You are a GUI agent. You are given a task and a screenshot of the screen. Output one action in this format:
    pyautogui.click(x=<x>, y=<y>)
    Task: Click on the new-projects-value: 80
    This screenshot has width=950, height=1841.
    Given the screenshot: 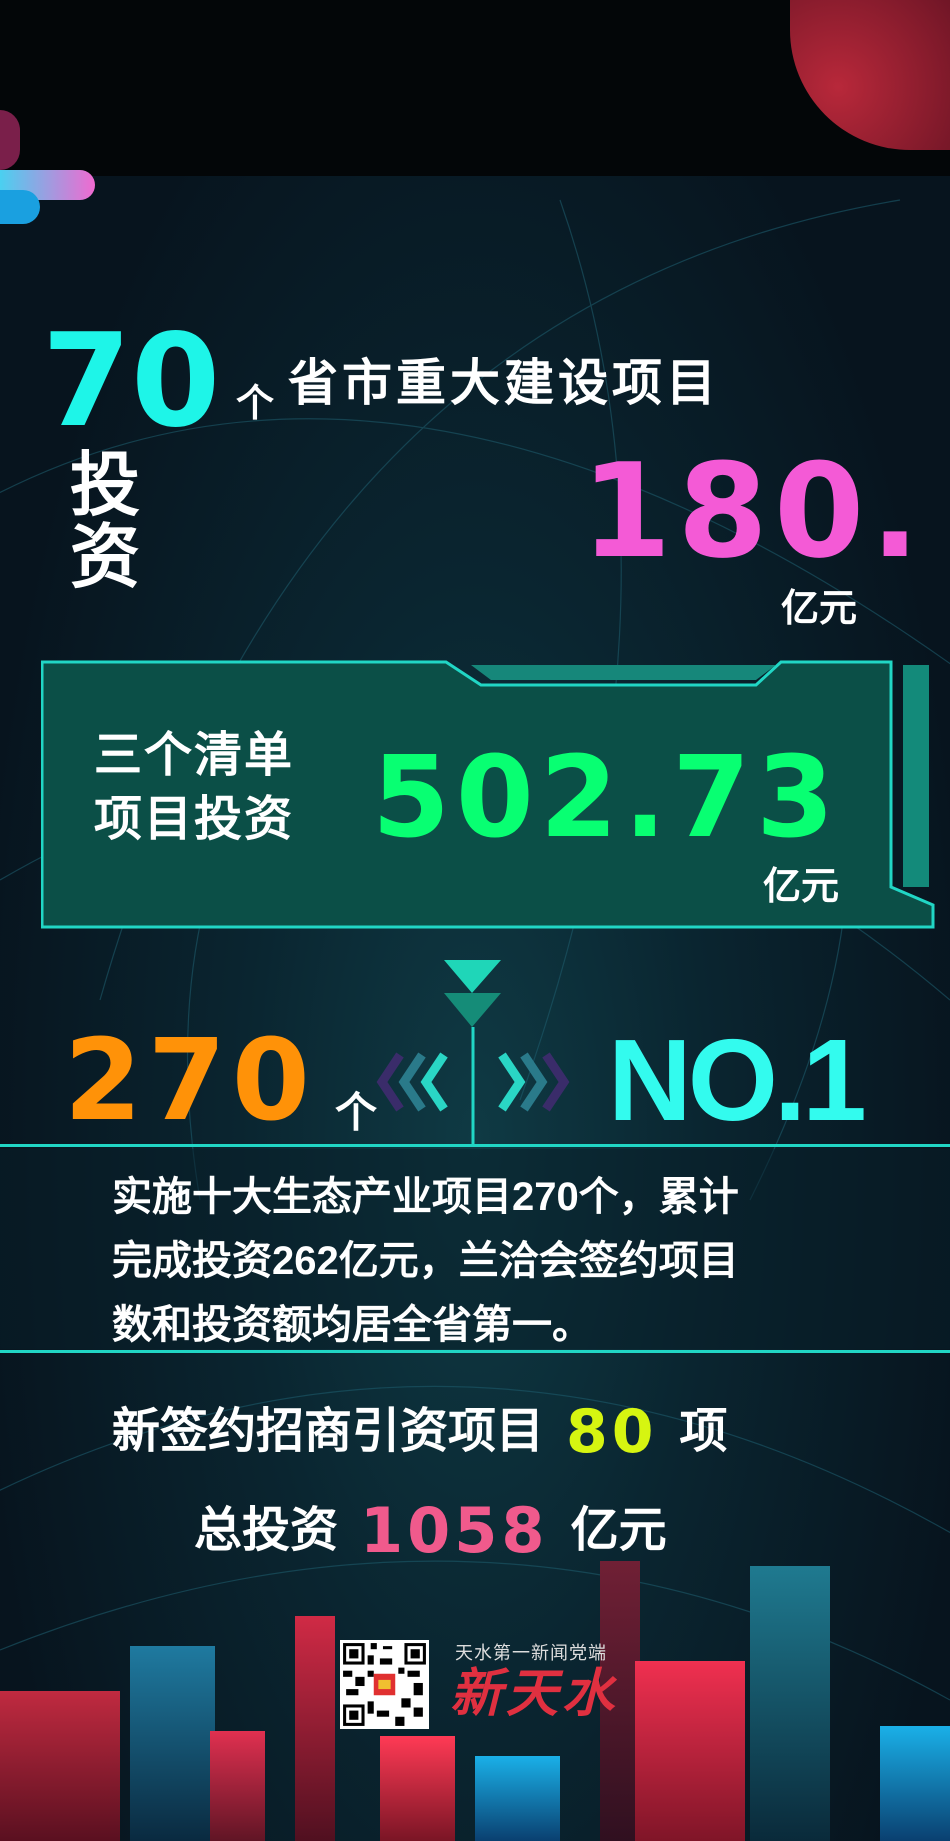 What is the action you would take?
    pyautogui.click(x=612, y=1432)
    